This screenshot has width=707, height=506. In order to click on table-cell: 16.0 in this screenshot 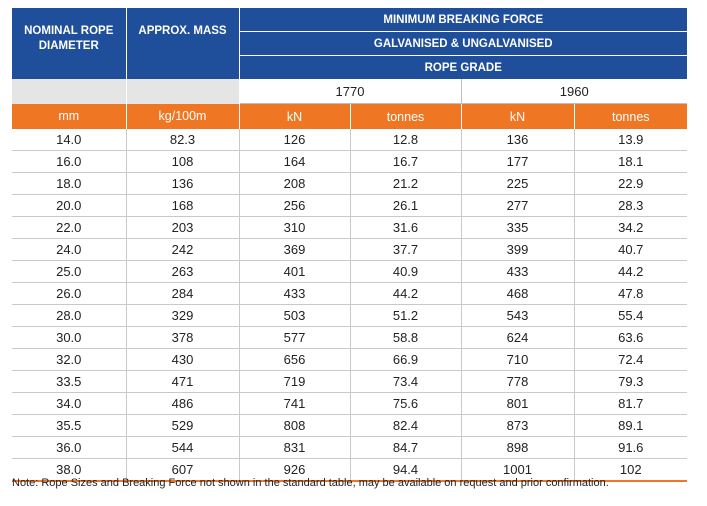, I will do `click(69, 161)`.